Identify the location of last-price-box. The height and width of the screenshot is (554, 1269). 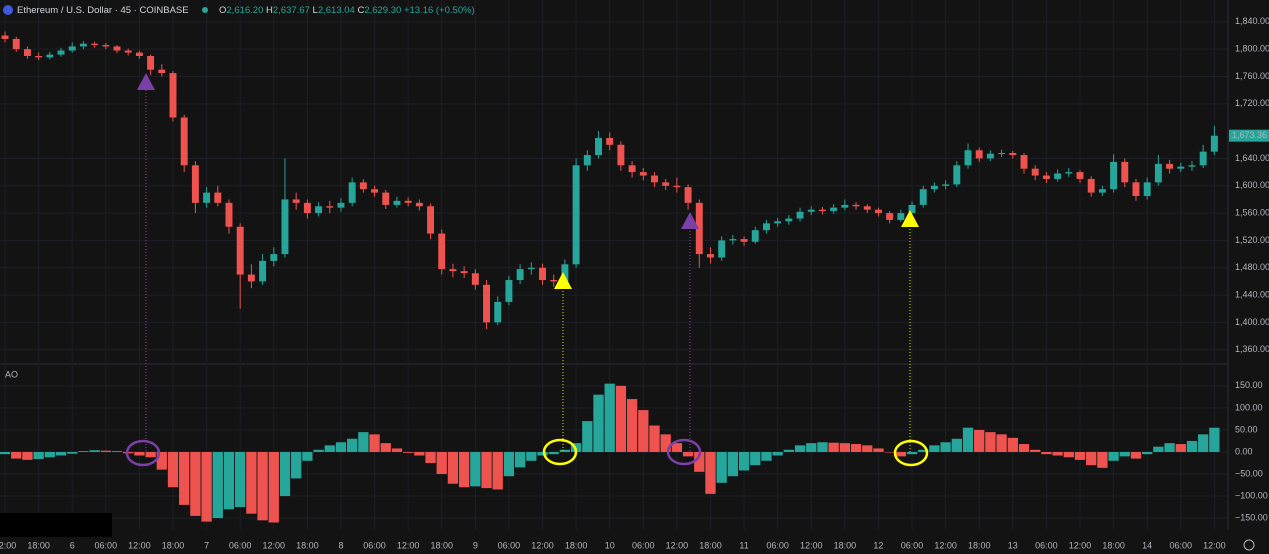
(1249, 135).